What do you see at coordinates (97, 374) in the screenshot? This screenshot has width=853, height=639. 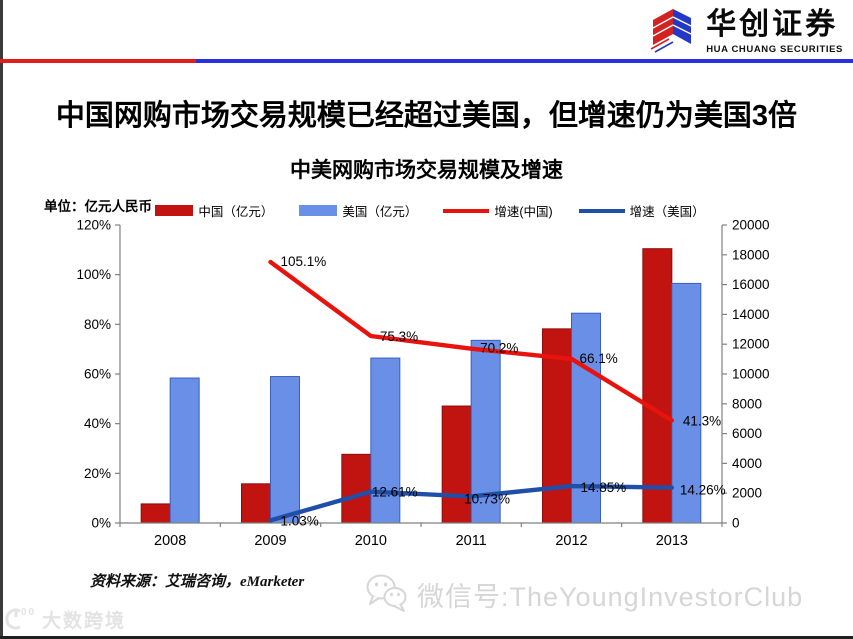 I see `left-axis-tick-label: 60%` at bounding box center [97, 374].